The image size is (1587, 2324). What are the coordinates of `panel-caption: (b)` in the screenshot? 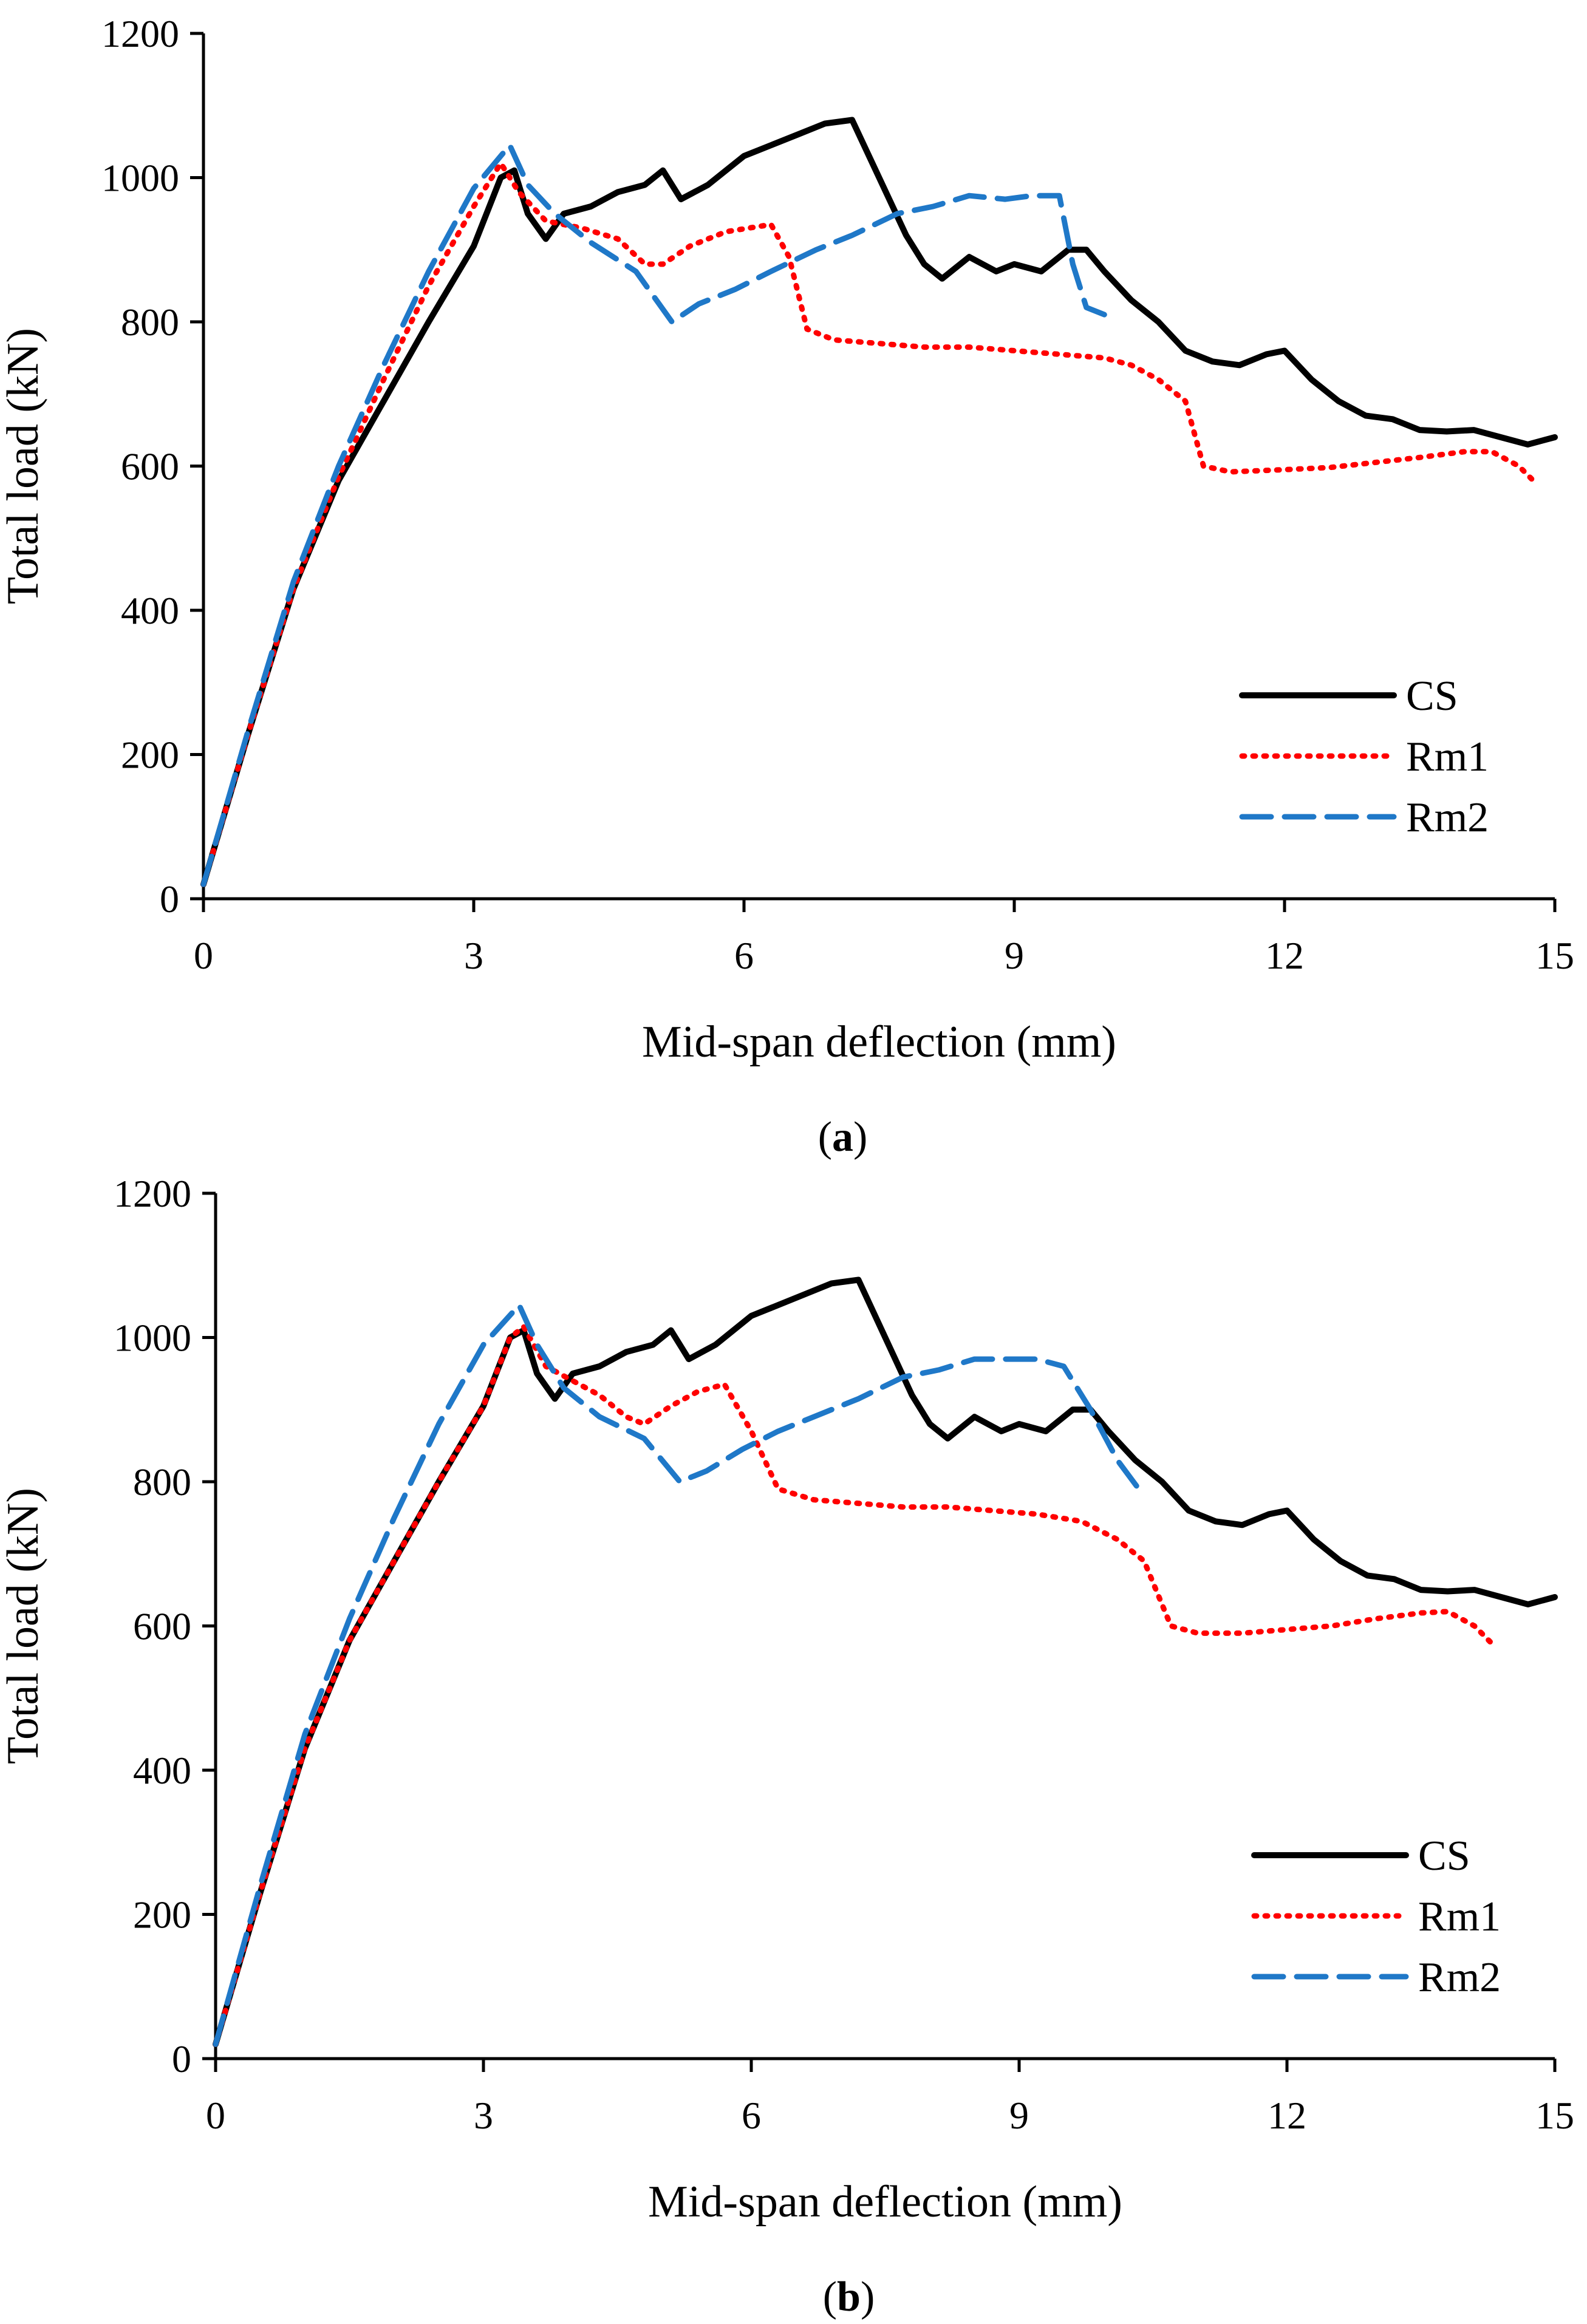 It's located at (849, 2297).